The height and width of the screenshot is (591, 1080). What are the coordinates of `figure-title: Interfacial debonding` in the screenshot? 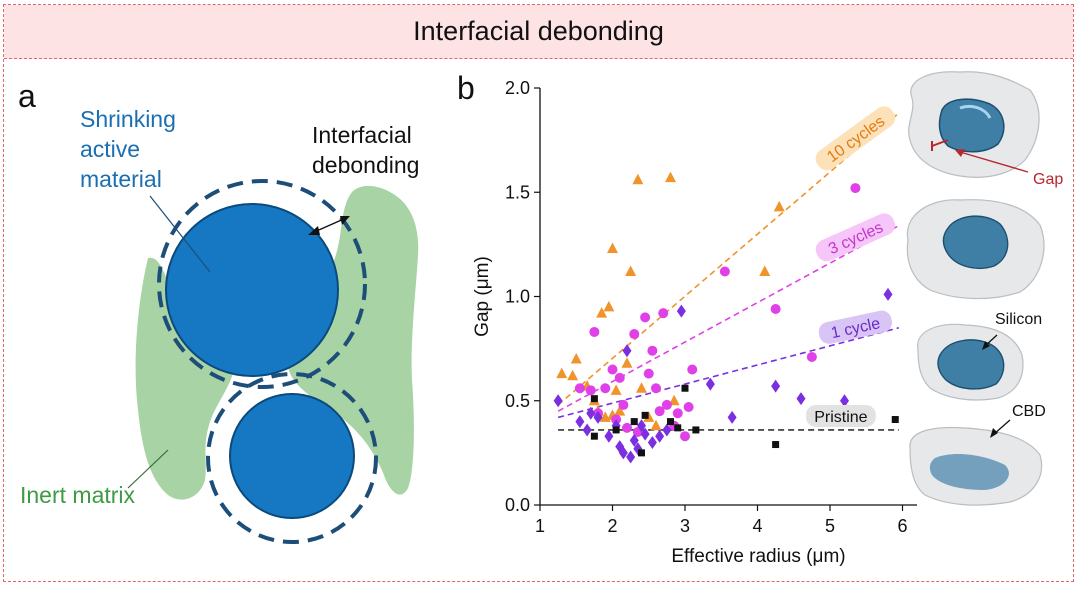 It's located at (538, 32).